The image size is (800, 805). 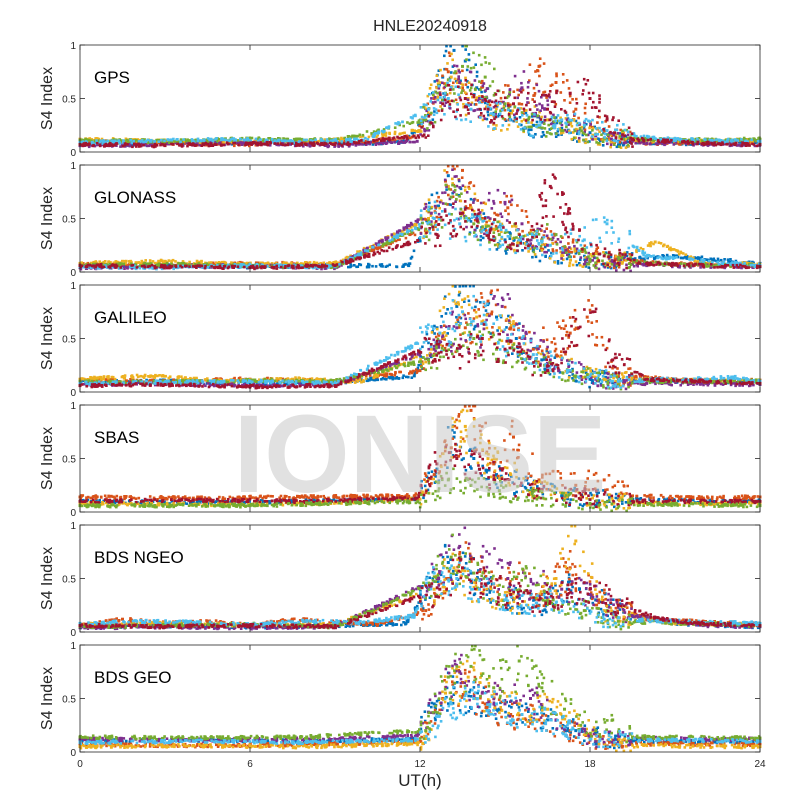 I want to click on y-axis-label: S4 Index, so click(x=47, y=98).